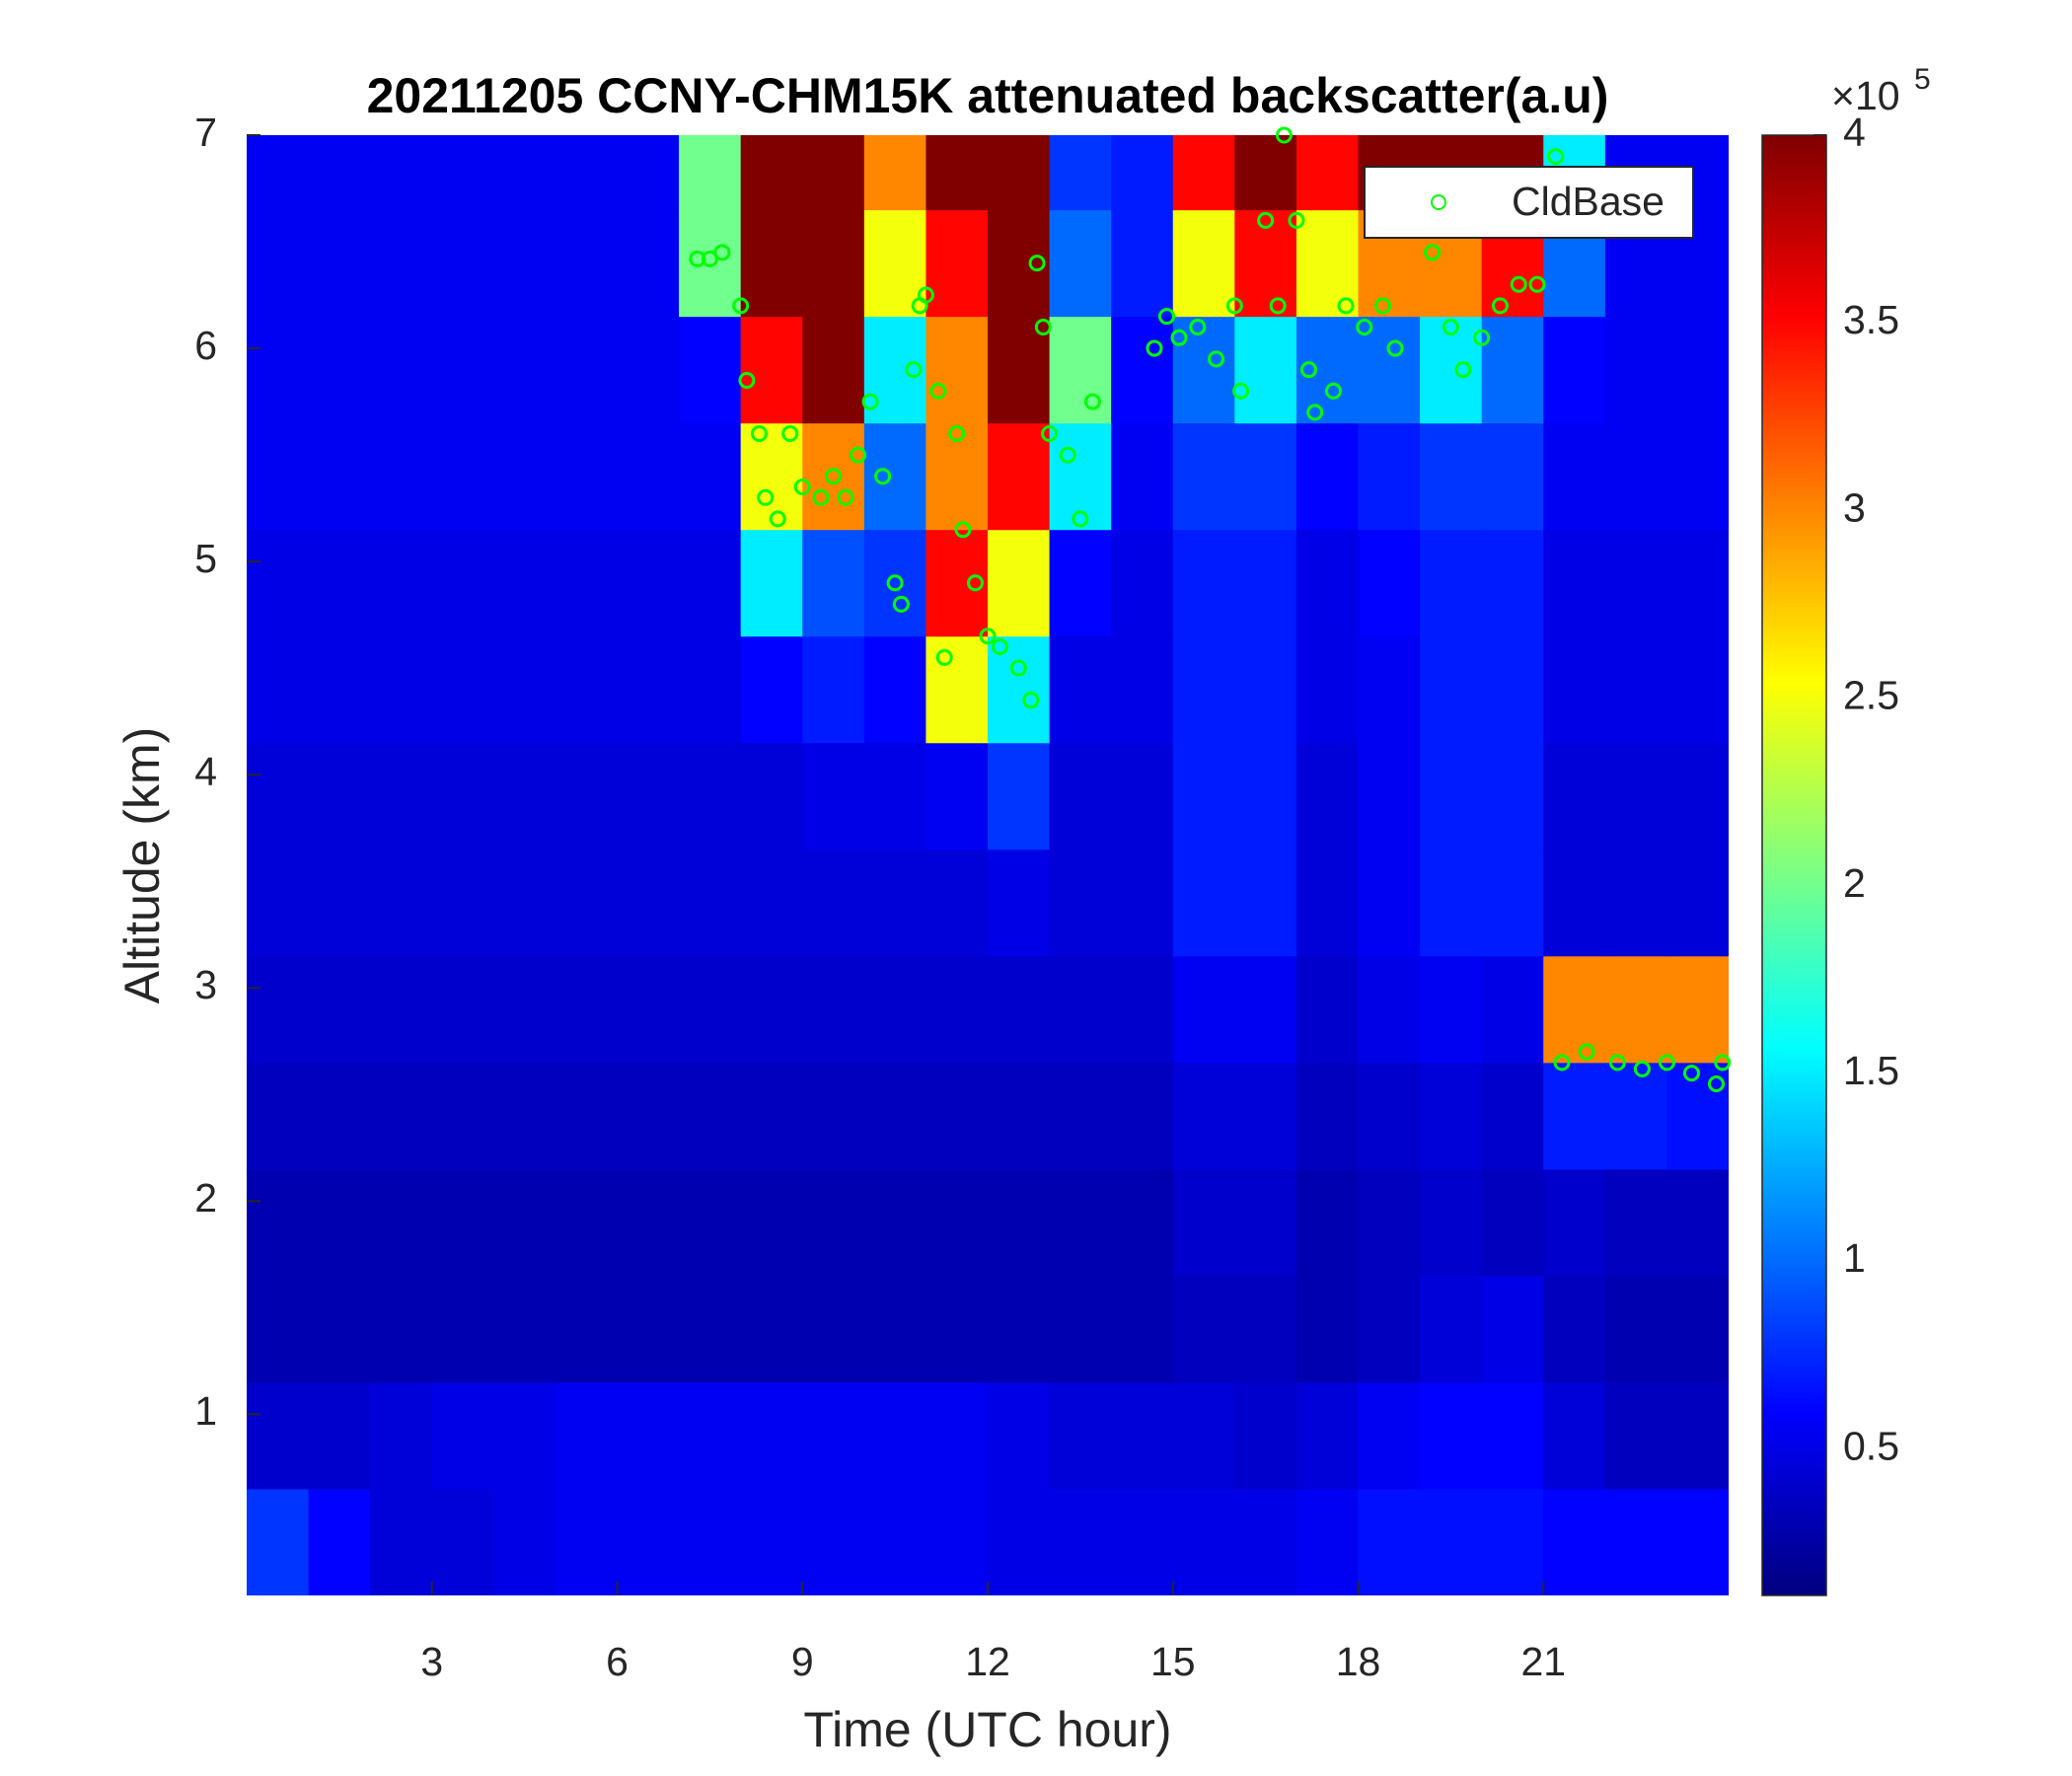 This screenshot has height=1776, width=2072. Describe the element at coordinates (618, 1662) in the screenshot. I see `x-tick-label: 6` at that location.